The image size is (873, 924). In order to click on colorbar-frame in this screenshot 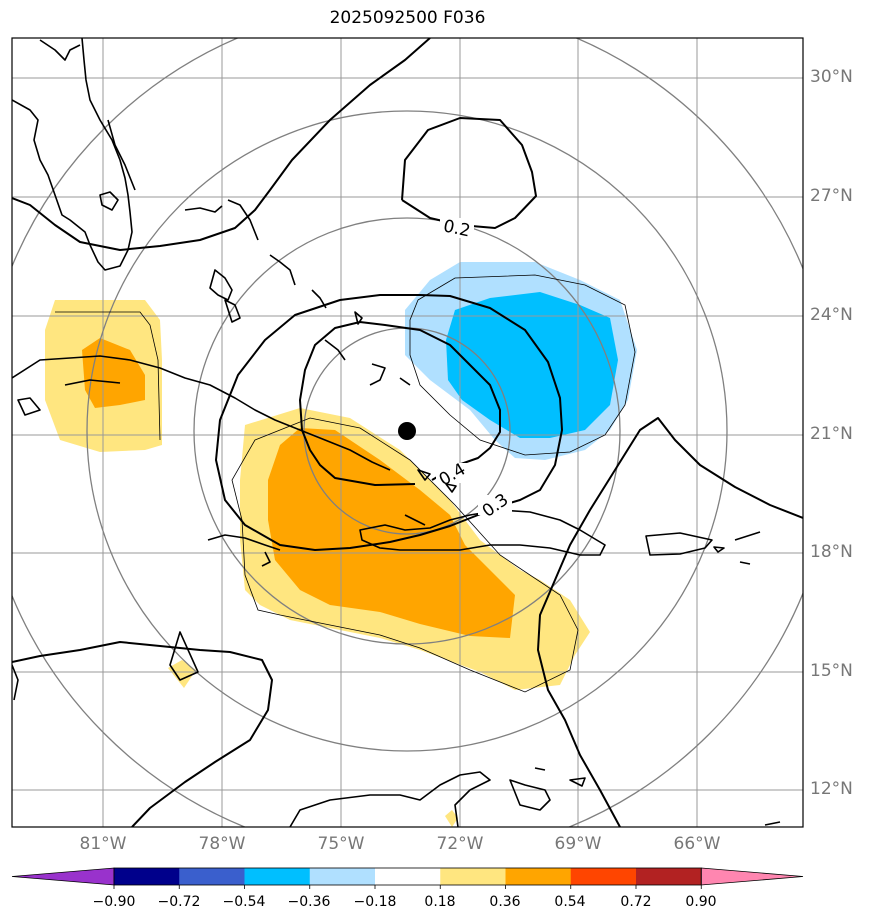, I will do `click(407, 876)`.